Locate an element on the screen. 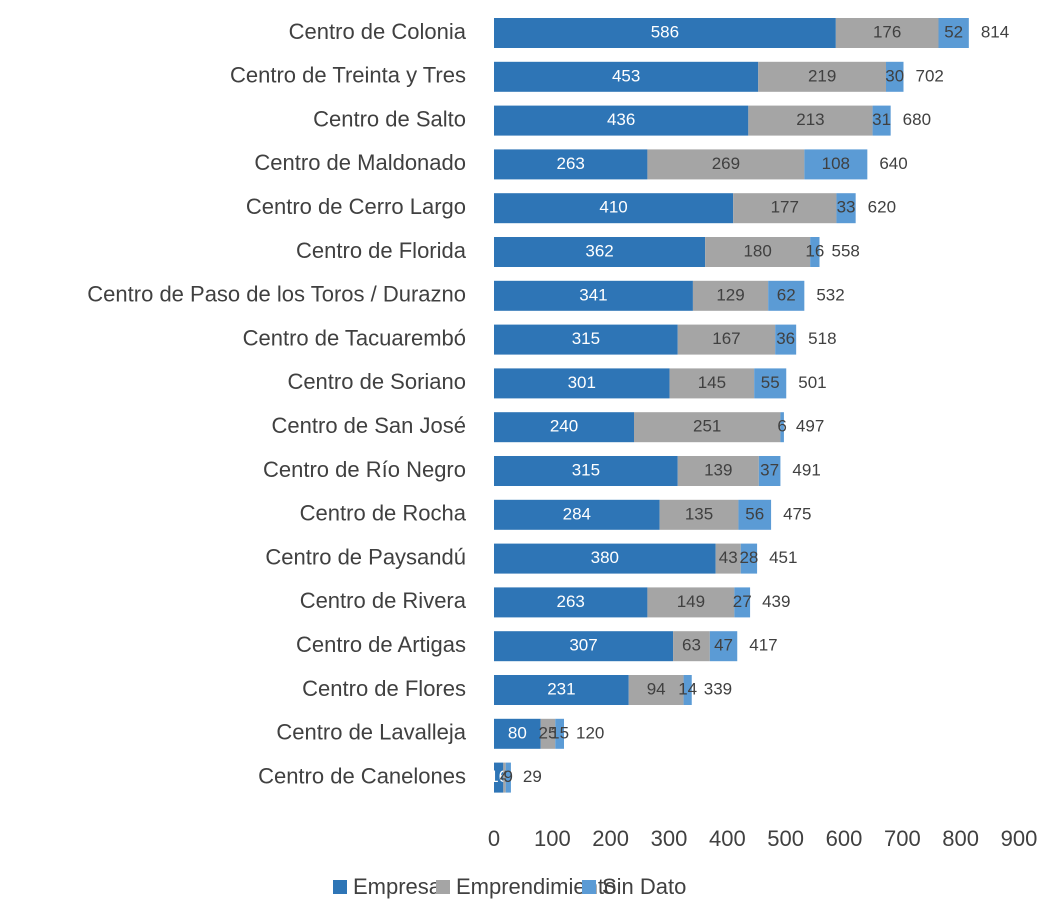  data-label: 55 is located at coordinates (770, 382).